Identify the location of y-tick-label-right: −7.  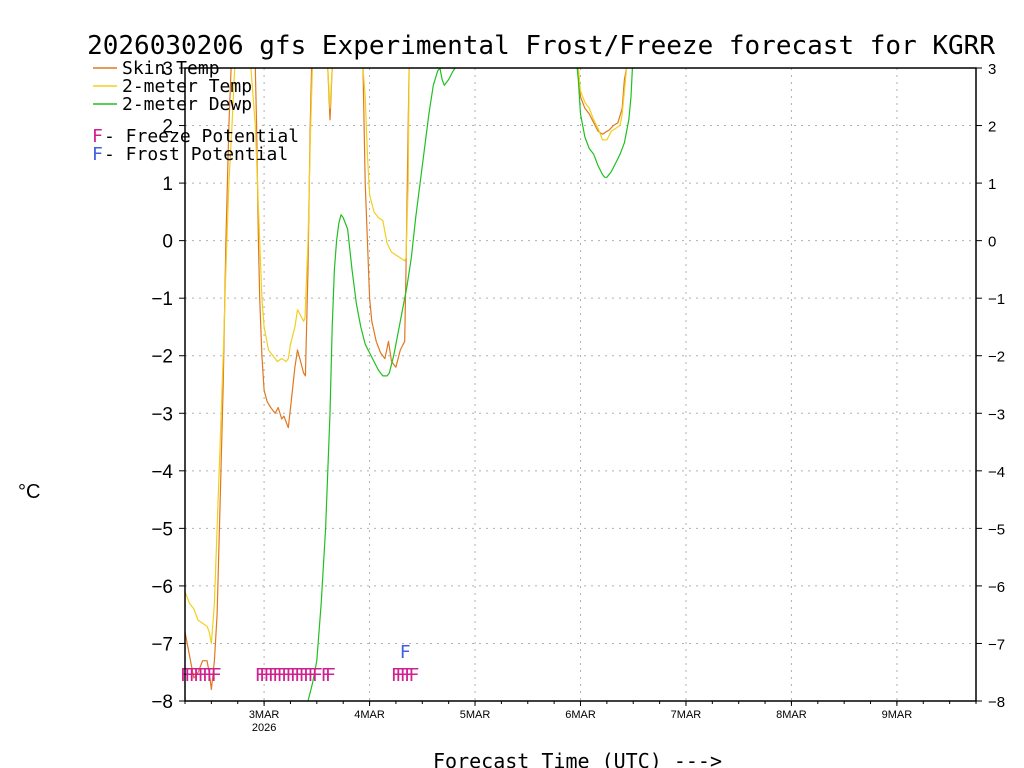
(996, 644).